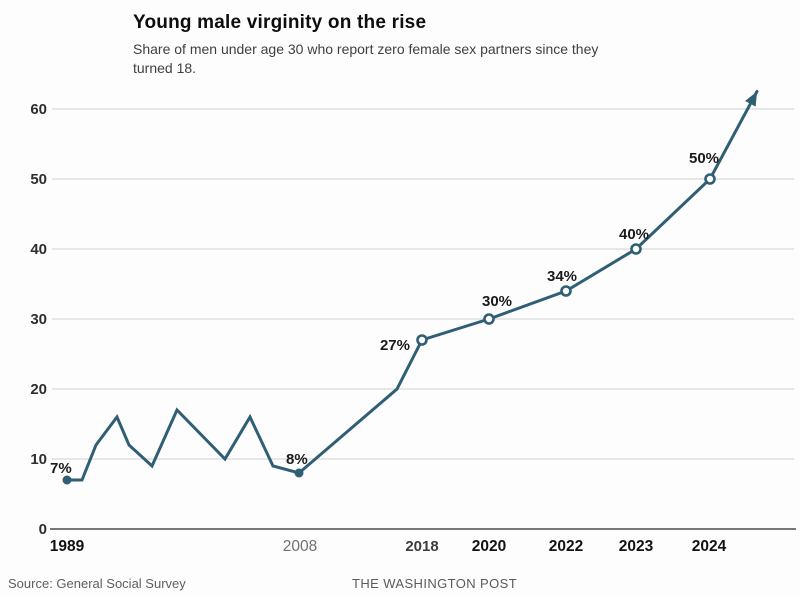 This screenshot has width=800, height=597. I want to click on data-point-label: 34%, so click(562, 276).